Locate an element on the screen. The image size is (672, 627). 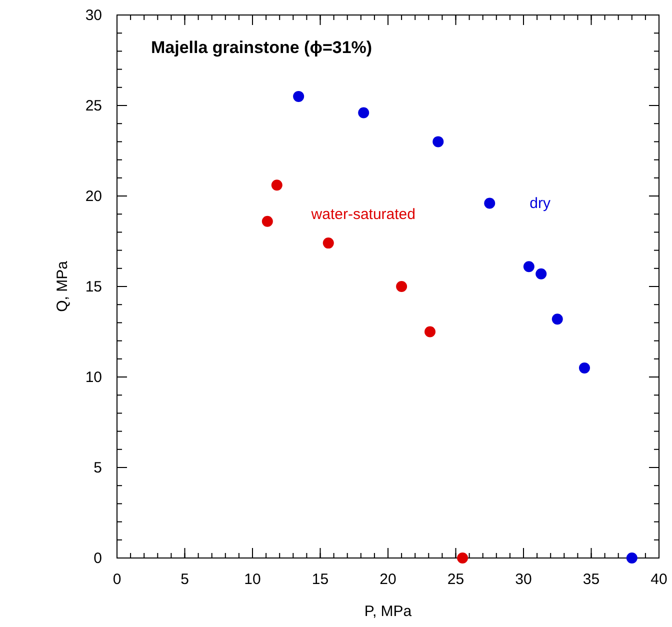
y-tick-label: 25 is located at coordinates (93, 106).